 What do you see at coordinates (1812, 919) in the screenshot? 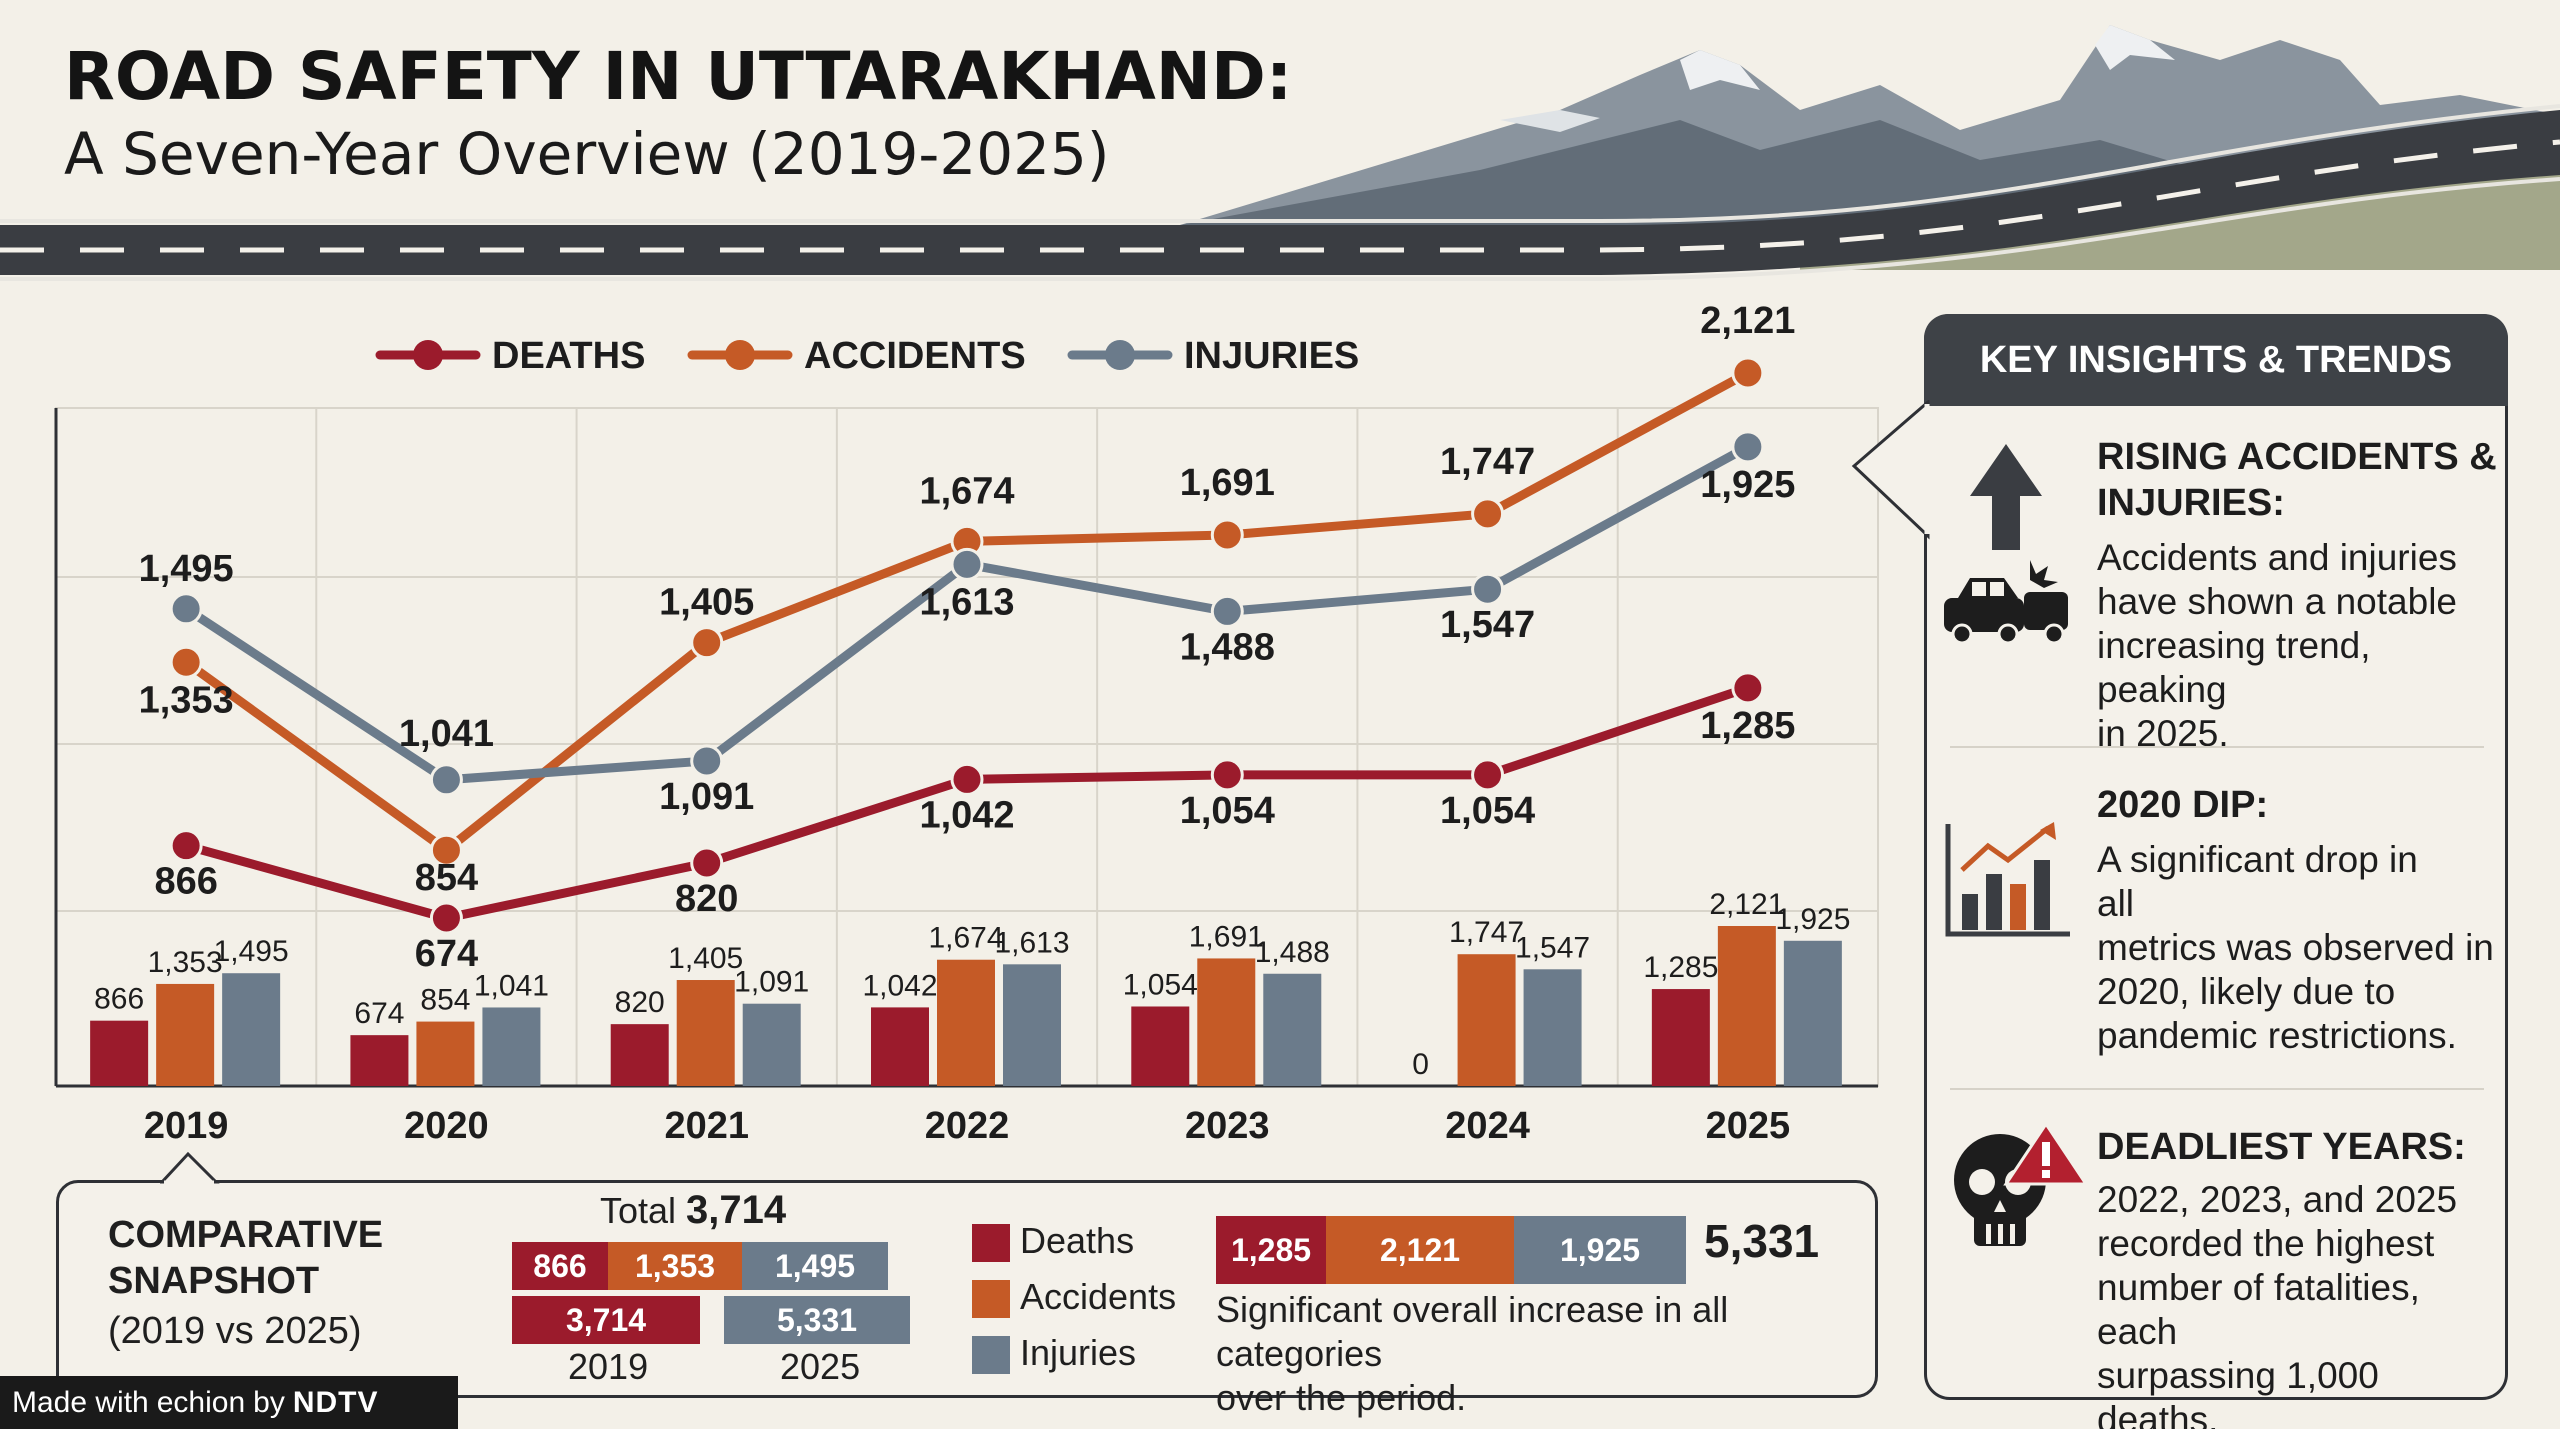
I see `bar-label-injuries: 1,925` at bounding box center [1812, 919].